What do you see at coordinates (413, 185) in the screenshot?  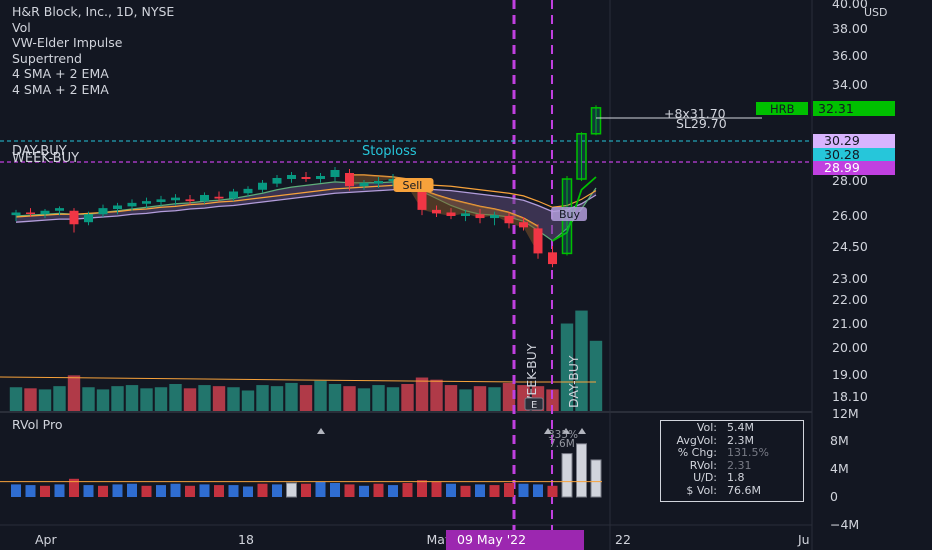 I see `sell-signal-badge` at bounding box center [413, 185].